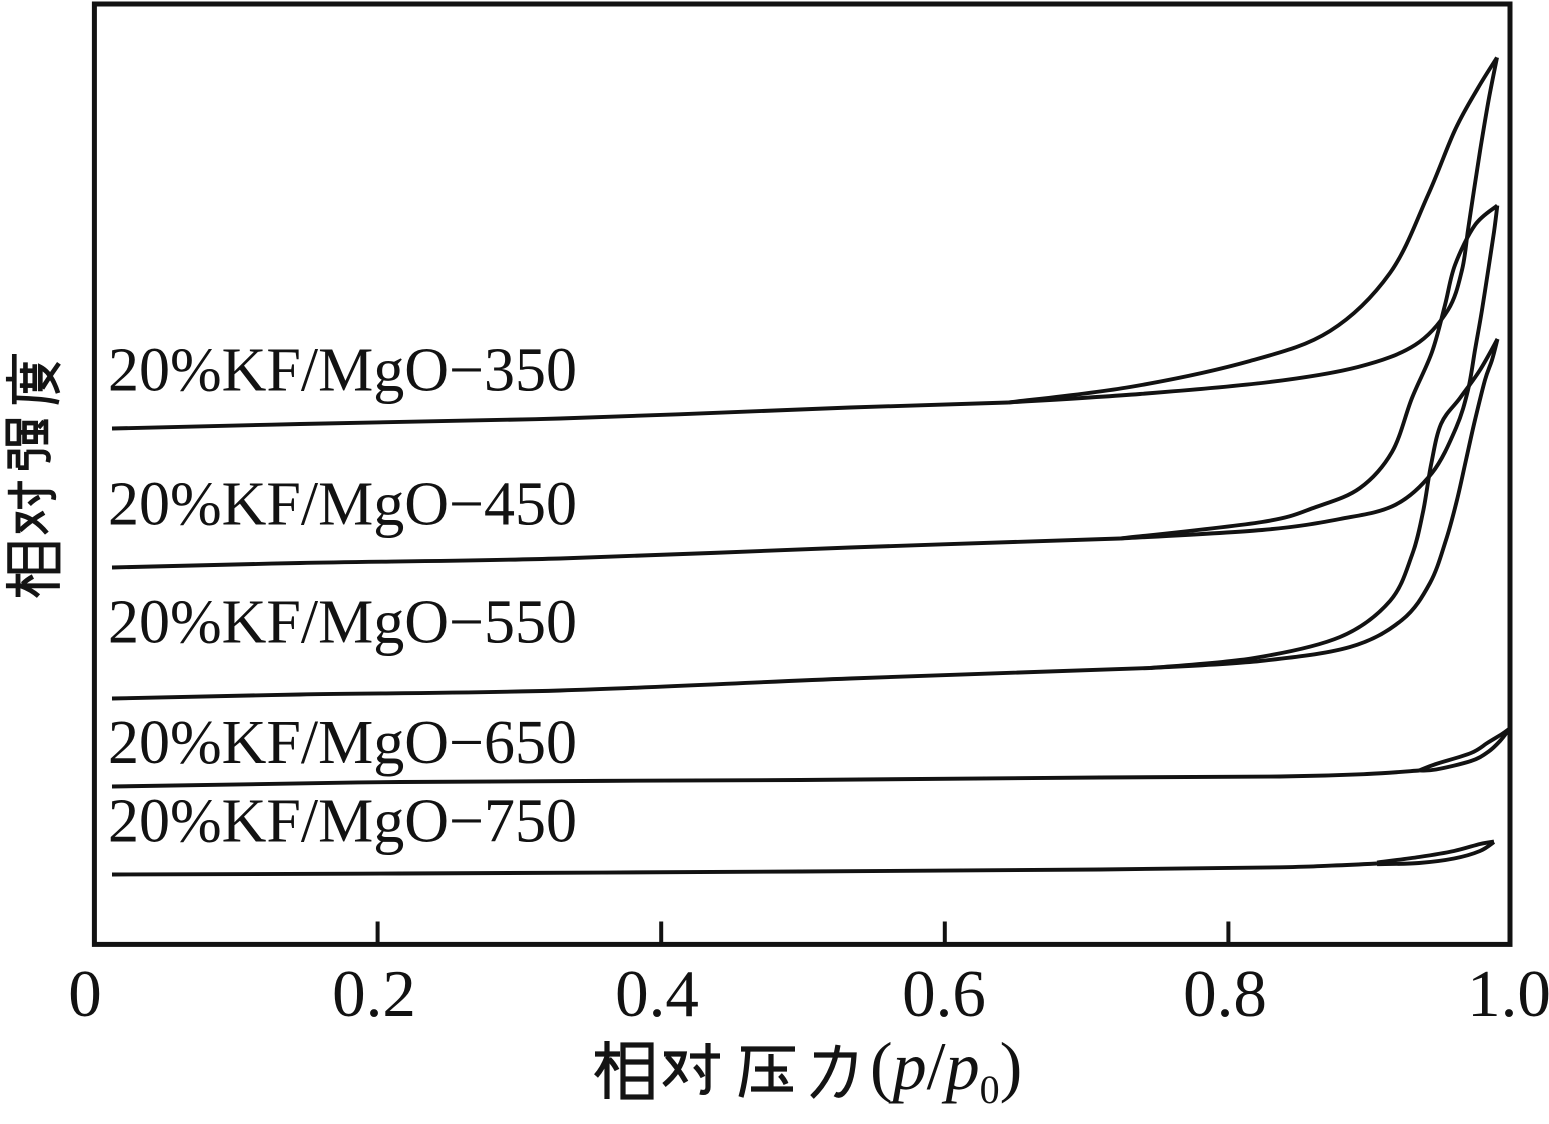 This screenshot has height=1124, width=1549. Describe the element at coordinates (944, 994) in the screenshot. I see `svg-text: 0.6` at that location.